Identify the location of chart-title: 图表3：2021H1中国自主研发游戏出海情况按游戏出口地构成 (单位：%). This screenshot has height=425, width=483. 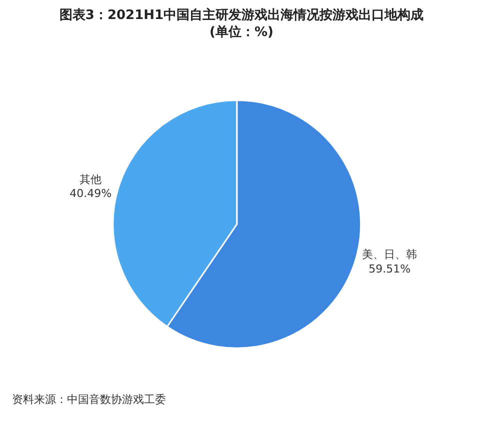
(241, 23).